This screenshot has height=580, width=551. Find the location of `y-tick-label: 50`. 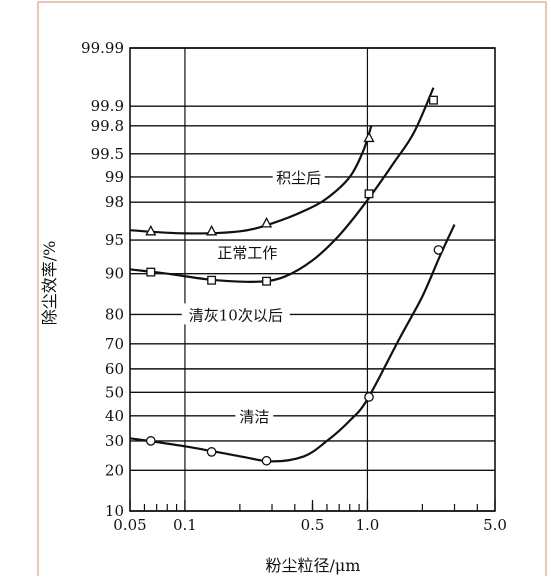

y-tick-label: 50 is located at coordinates (114, 392).